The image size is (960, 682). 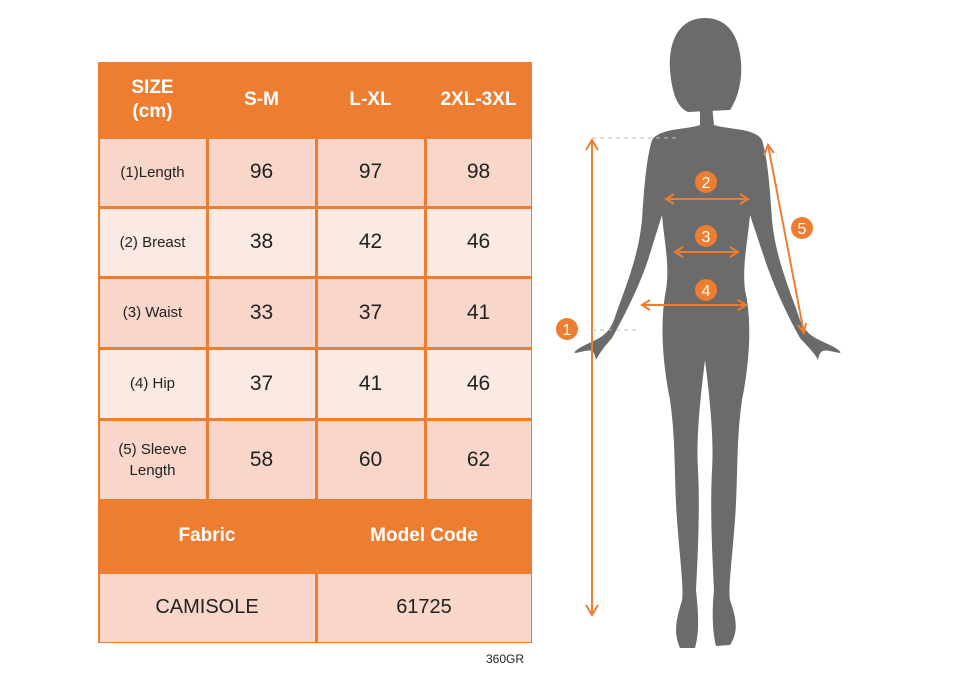 I want to click on marker-label: 5, so click(x=802, y=229).